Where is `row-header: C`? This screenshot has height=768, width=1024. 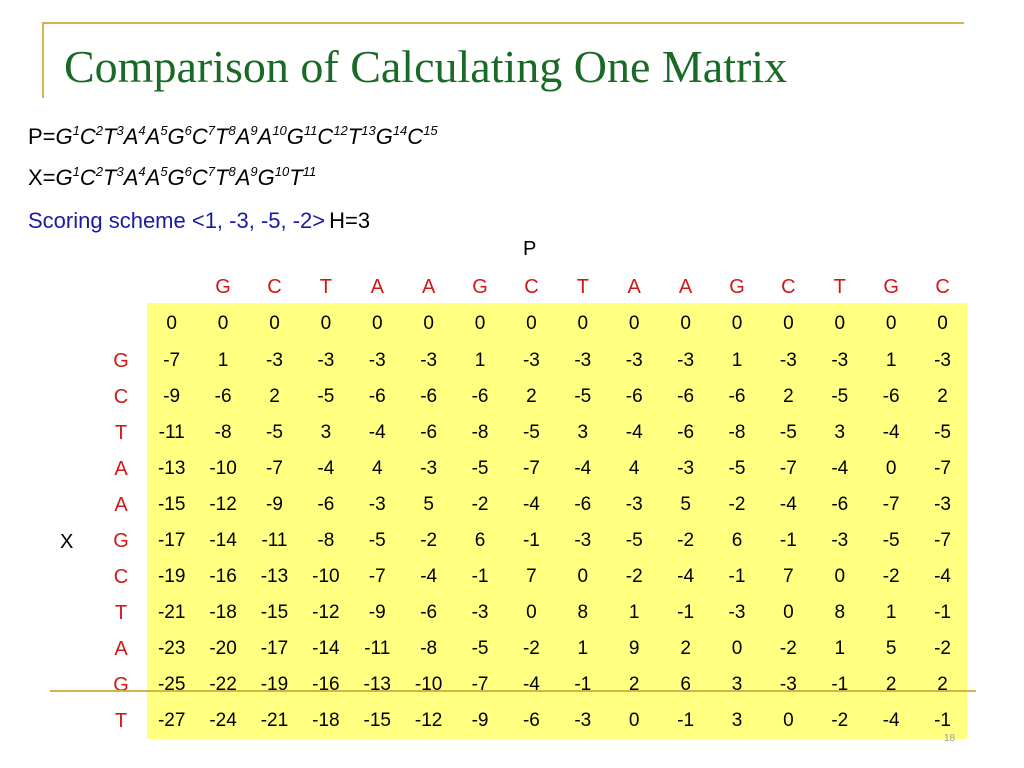
row-header: C is located at coordinates (121, 396).